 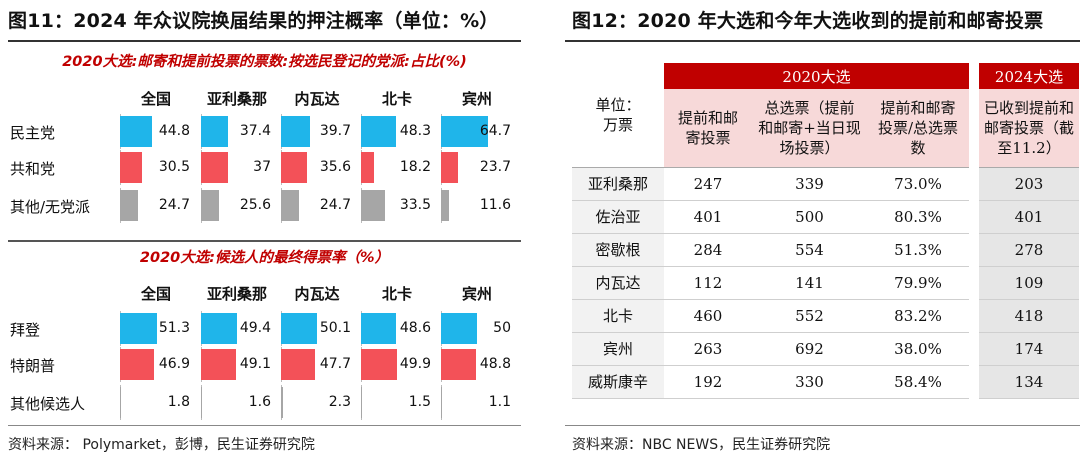 What do you see at coordinates (396, 99) in the screenshot?
I see `party-share-col-header: 北卡` at bounding box center [396, 99].